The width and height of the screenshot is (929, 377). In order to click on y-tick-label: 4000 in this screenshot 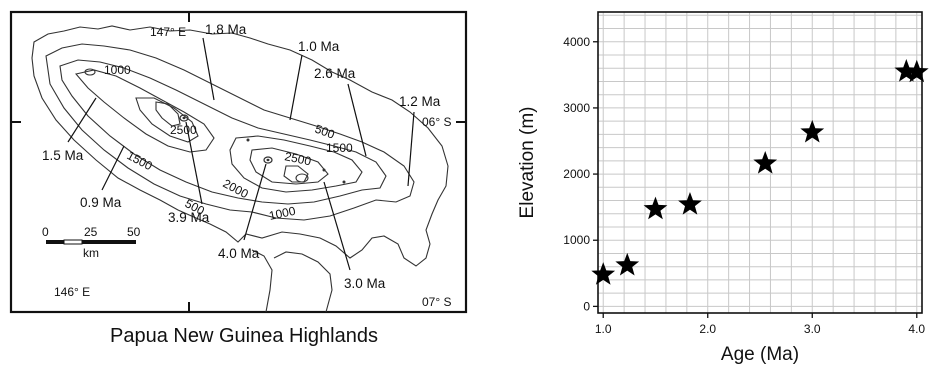, I will do `click(576, 42)`.